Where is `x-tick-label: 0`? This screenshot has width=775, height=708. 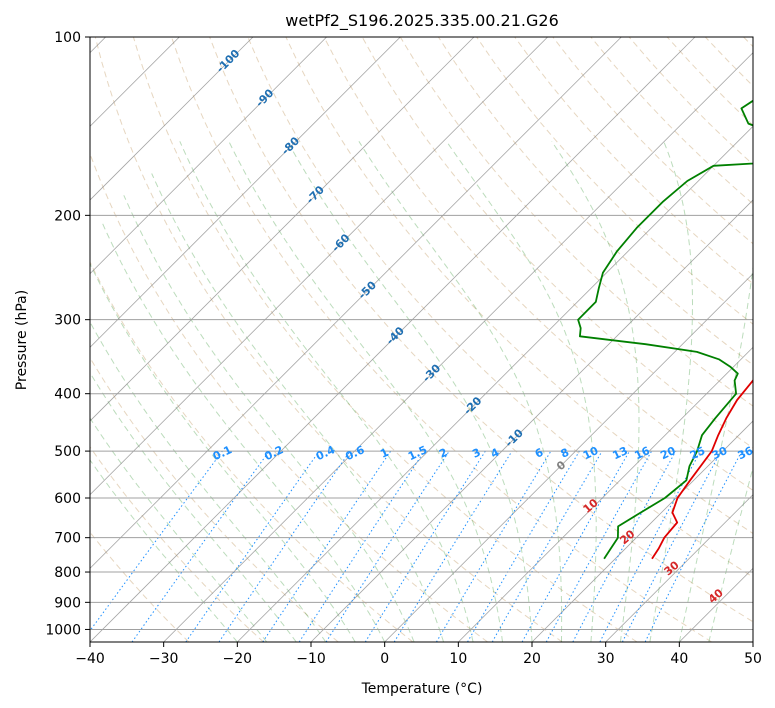
x-tick-label: 0 is located at coordinates (384, 659).